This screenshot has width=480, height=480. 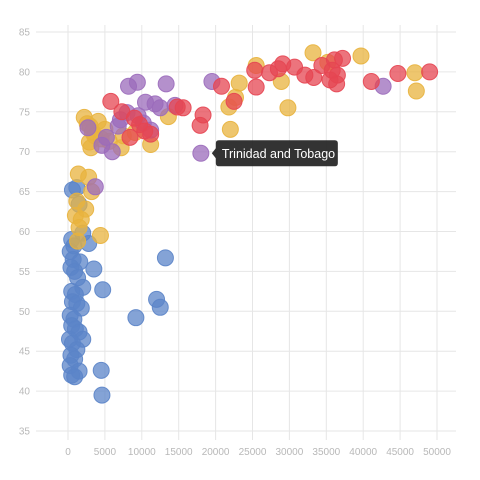 I want to click on x-tick-label: 20000, so click(x=216, y=452).